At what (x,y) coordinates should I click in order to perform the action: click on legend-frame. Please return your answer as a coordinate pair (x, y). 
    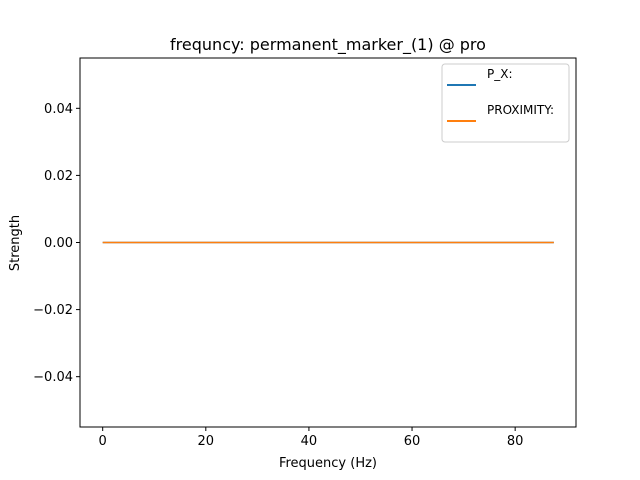
    Looking at the image, I should click on (505, 103).